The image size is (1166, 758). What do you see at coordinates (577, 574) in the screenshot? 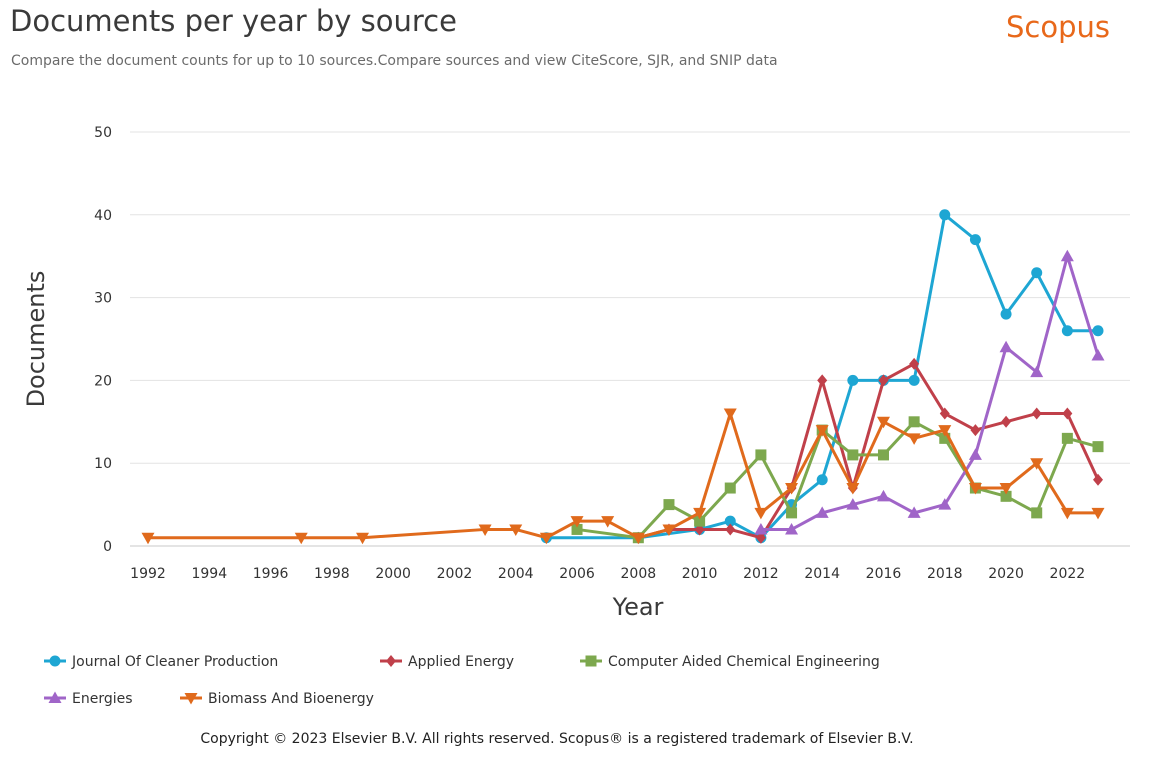
I see `x-tick-label: 2006` at bounding box center [577, 574].